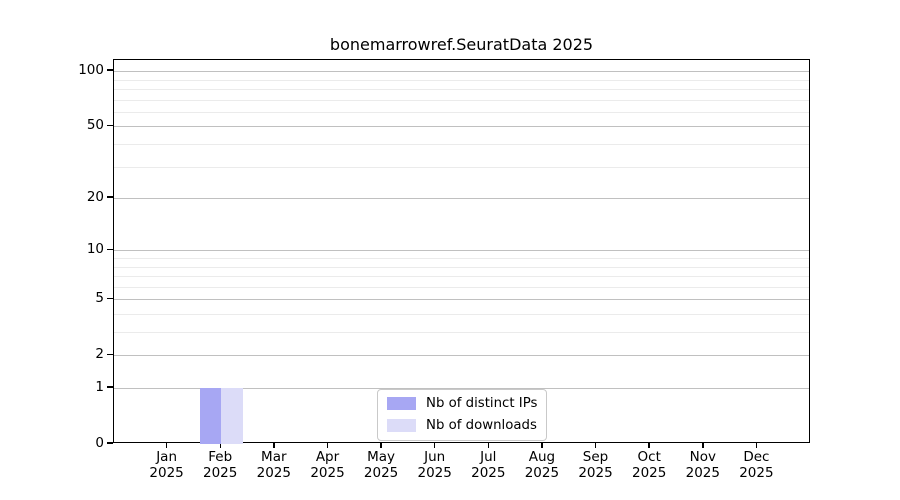  What do you see at coordinates (488, 465) in the screenshot?
I see `x-tick-label: Jul 2025` at bounding box center [488, 465].